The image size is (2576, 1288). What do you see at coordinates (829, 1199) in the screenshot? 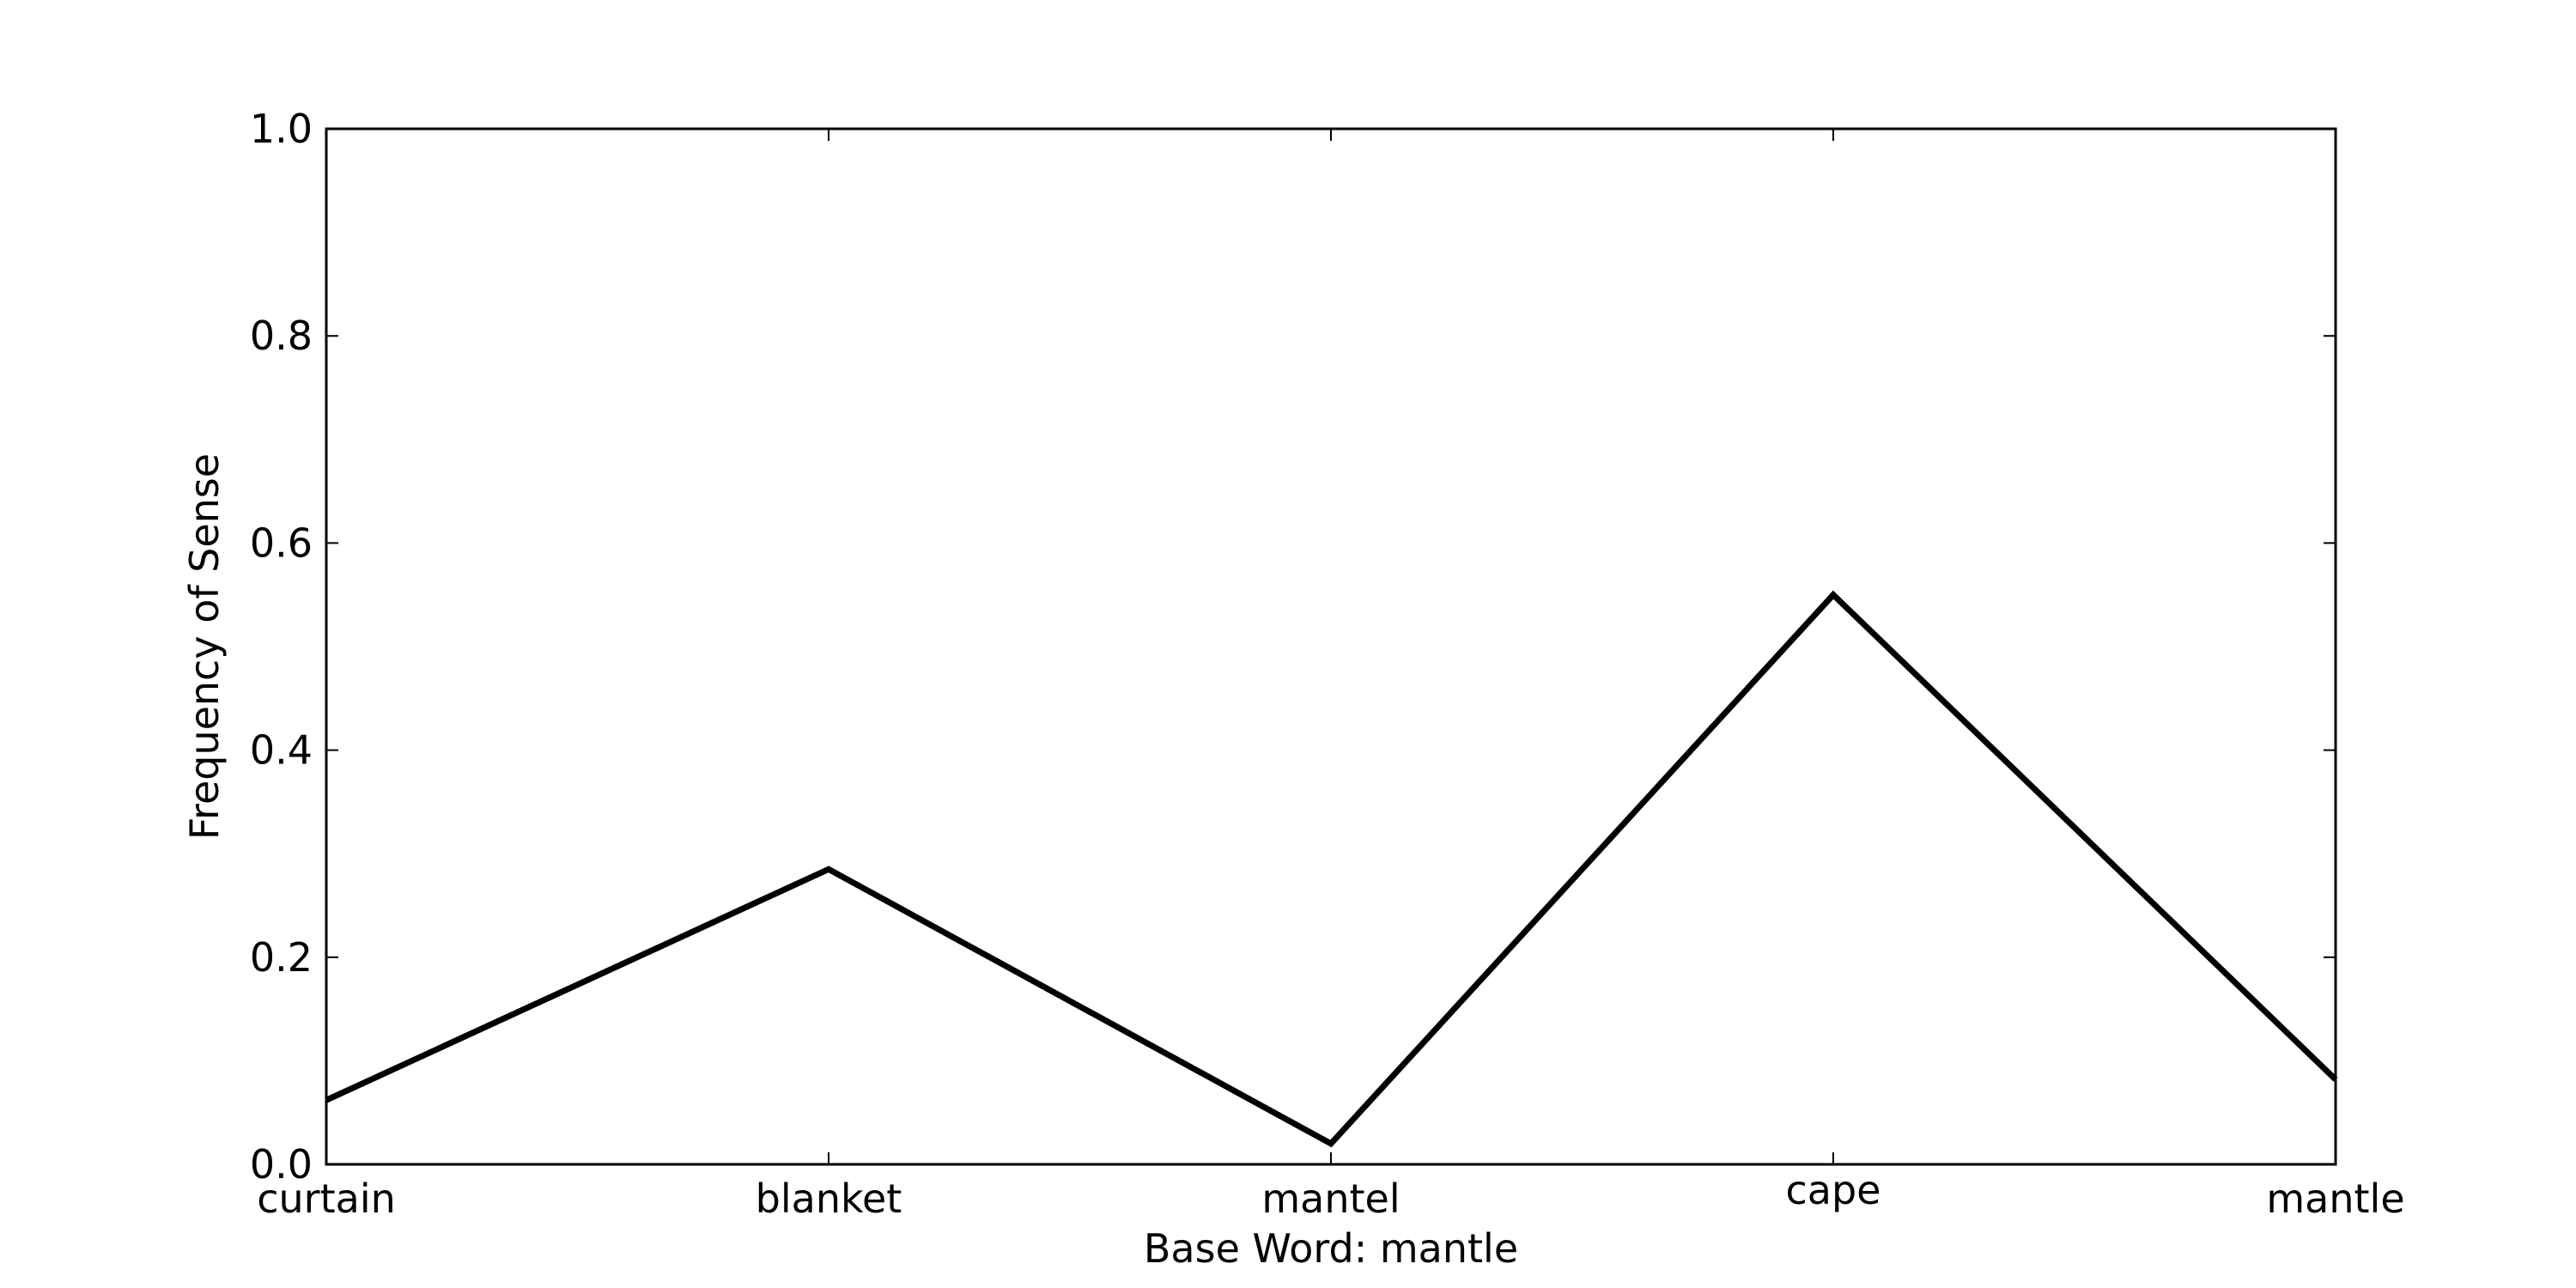
I see `x-tick-label: blanket` at bounding box center [829, 1199].